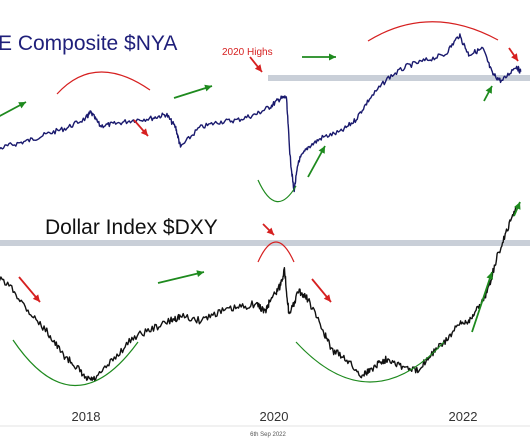 The height and width of the screenshot is (442, 530). I want to click on nya-reference-band, so click(399, 78).